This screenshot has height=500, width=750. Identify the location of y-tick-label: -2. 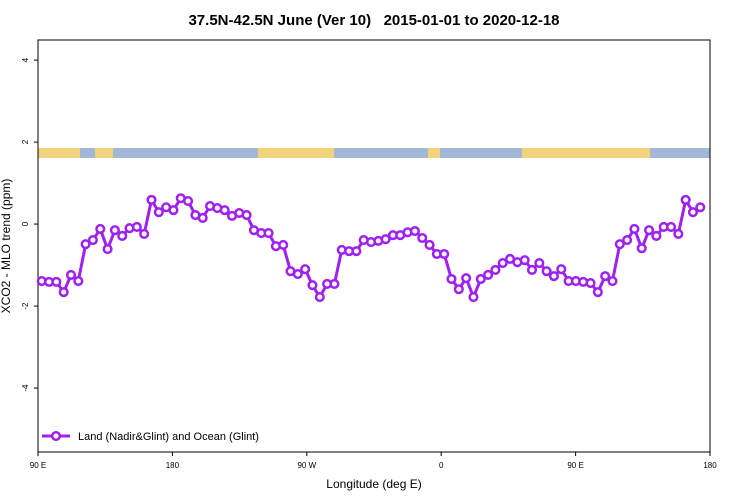
(25, 306).